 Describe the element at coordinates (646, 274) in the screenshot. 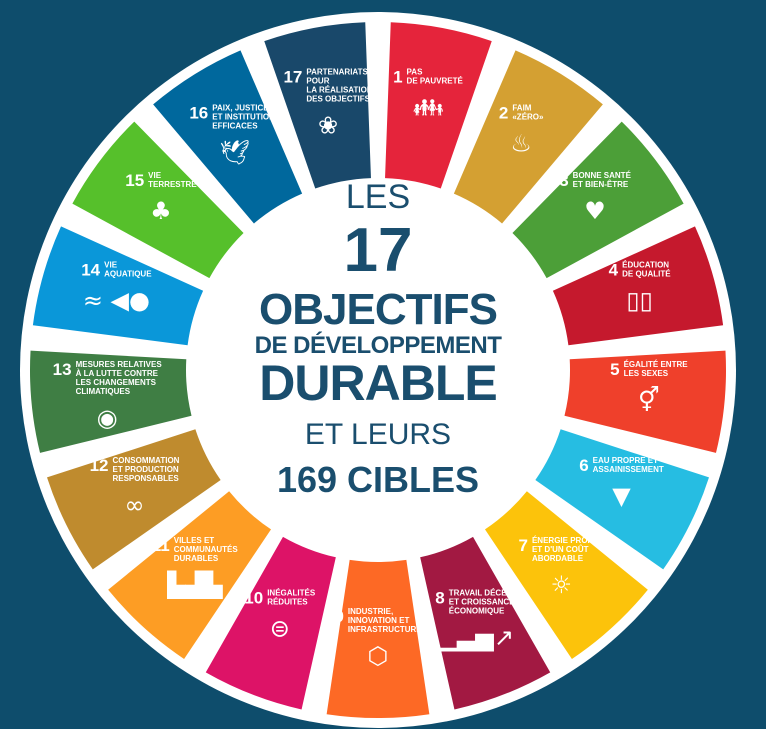

I see `goal-label-line: DE QUALITÉ` at that location.